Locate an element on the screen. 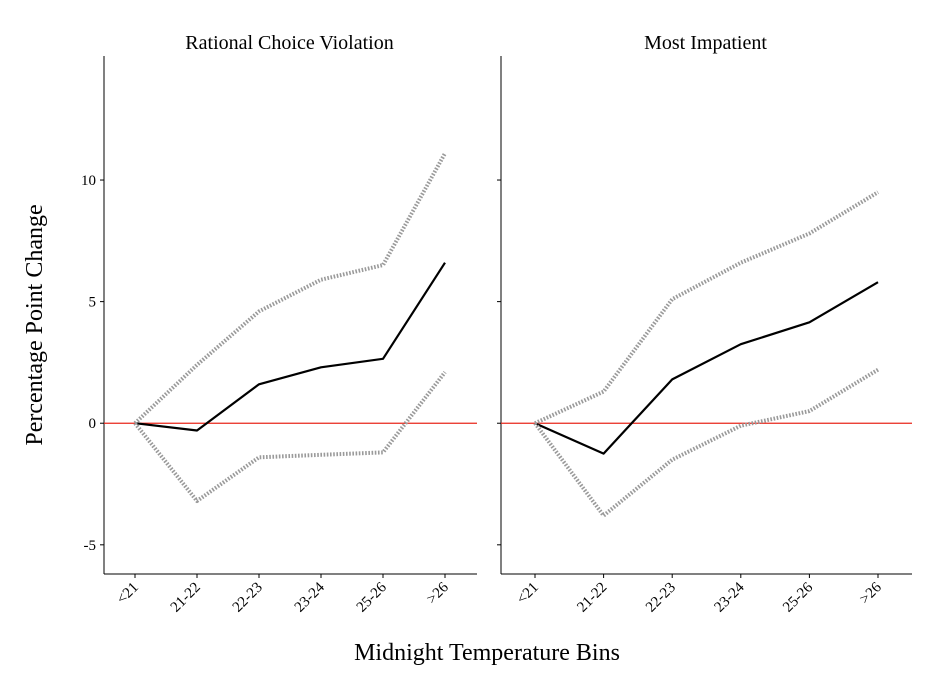  panel-title: Most Impatient is located at coordinates (705, 43).